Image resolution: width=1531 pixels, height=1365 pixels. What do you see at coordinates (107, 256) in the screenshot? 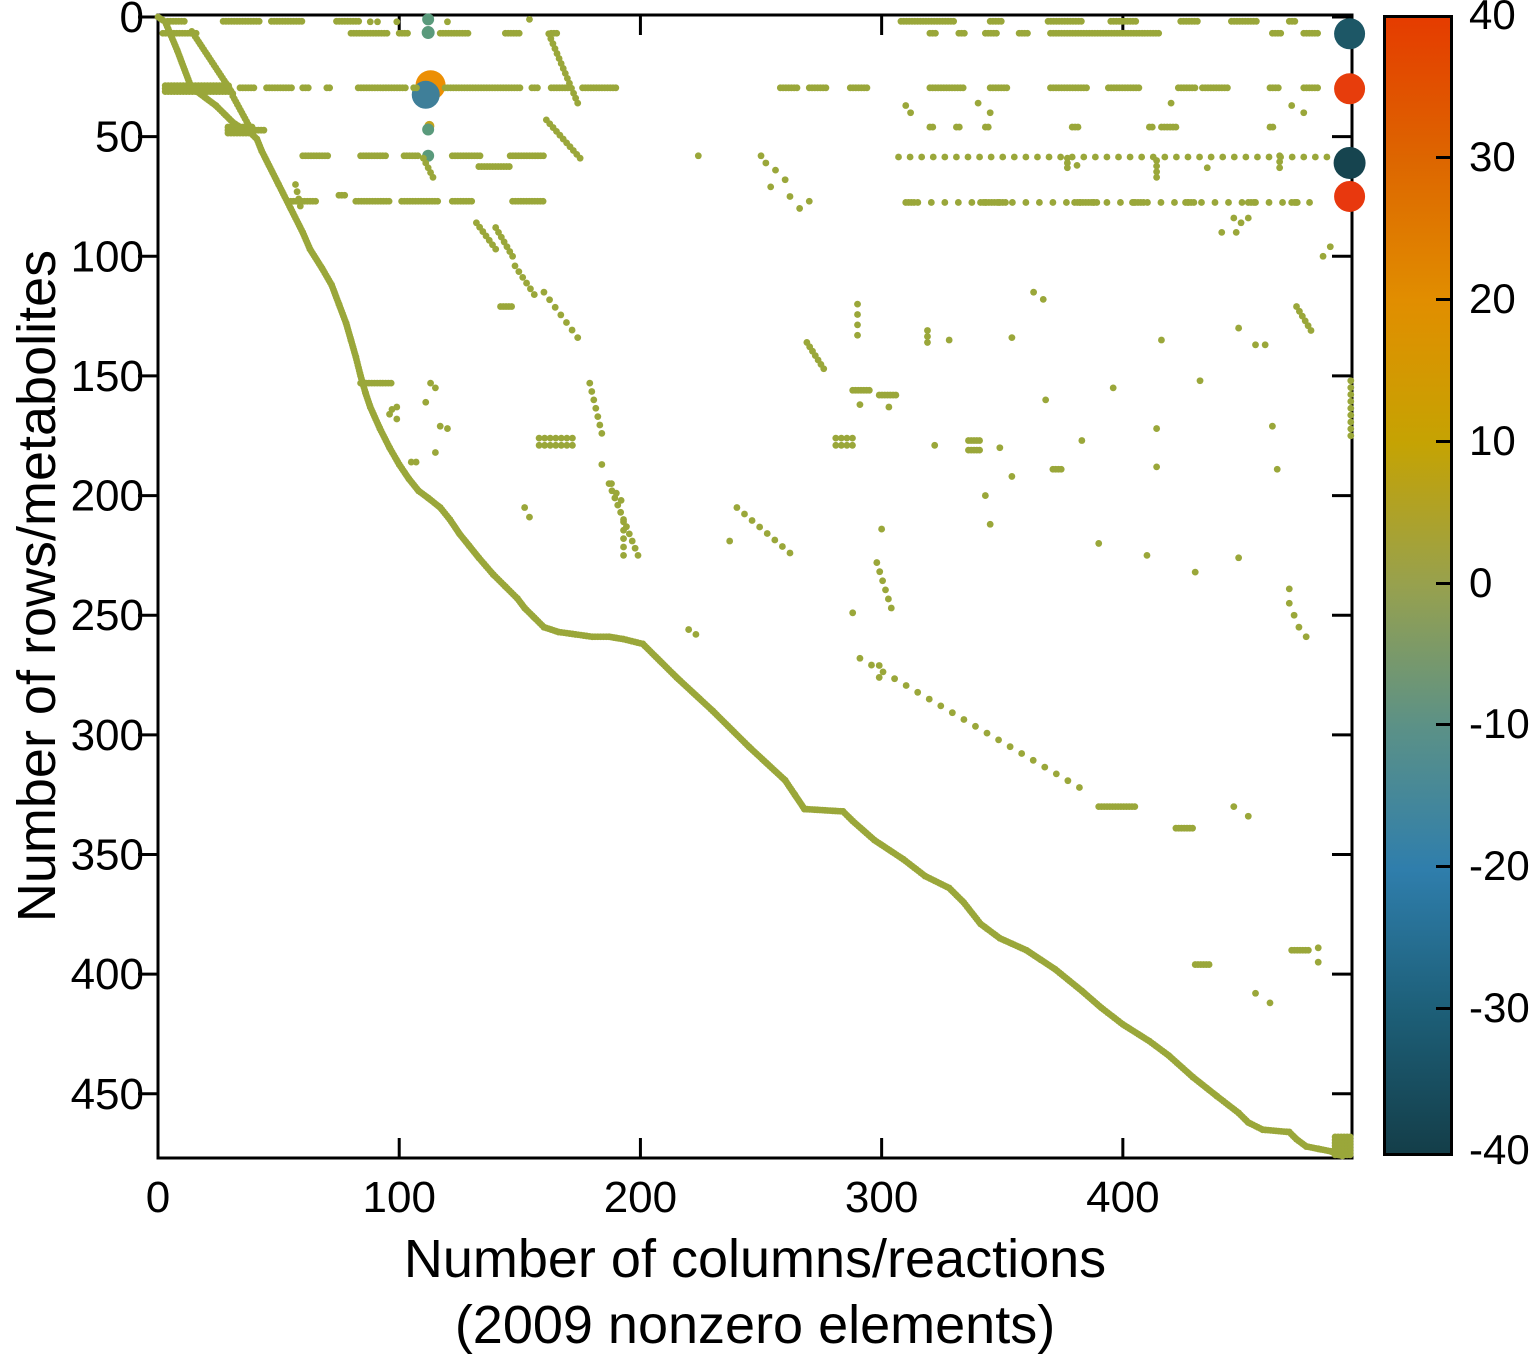
I see `y-tick-label: 100` at bounding box center [107, 256].